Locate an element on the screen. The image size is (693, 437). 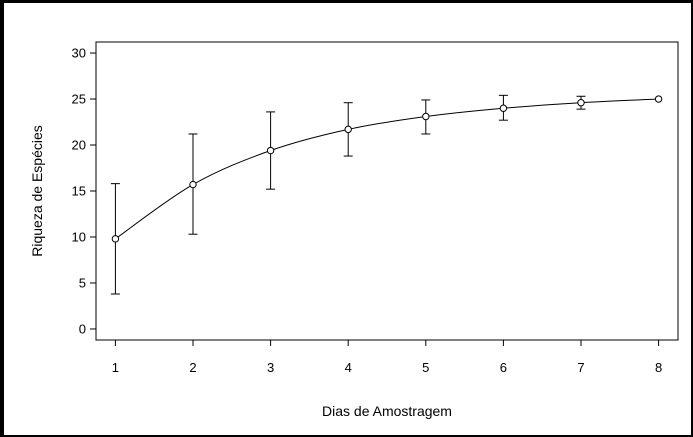
y-tick-label: 20 is located at coordinates (79, 145).